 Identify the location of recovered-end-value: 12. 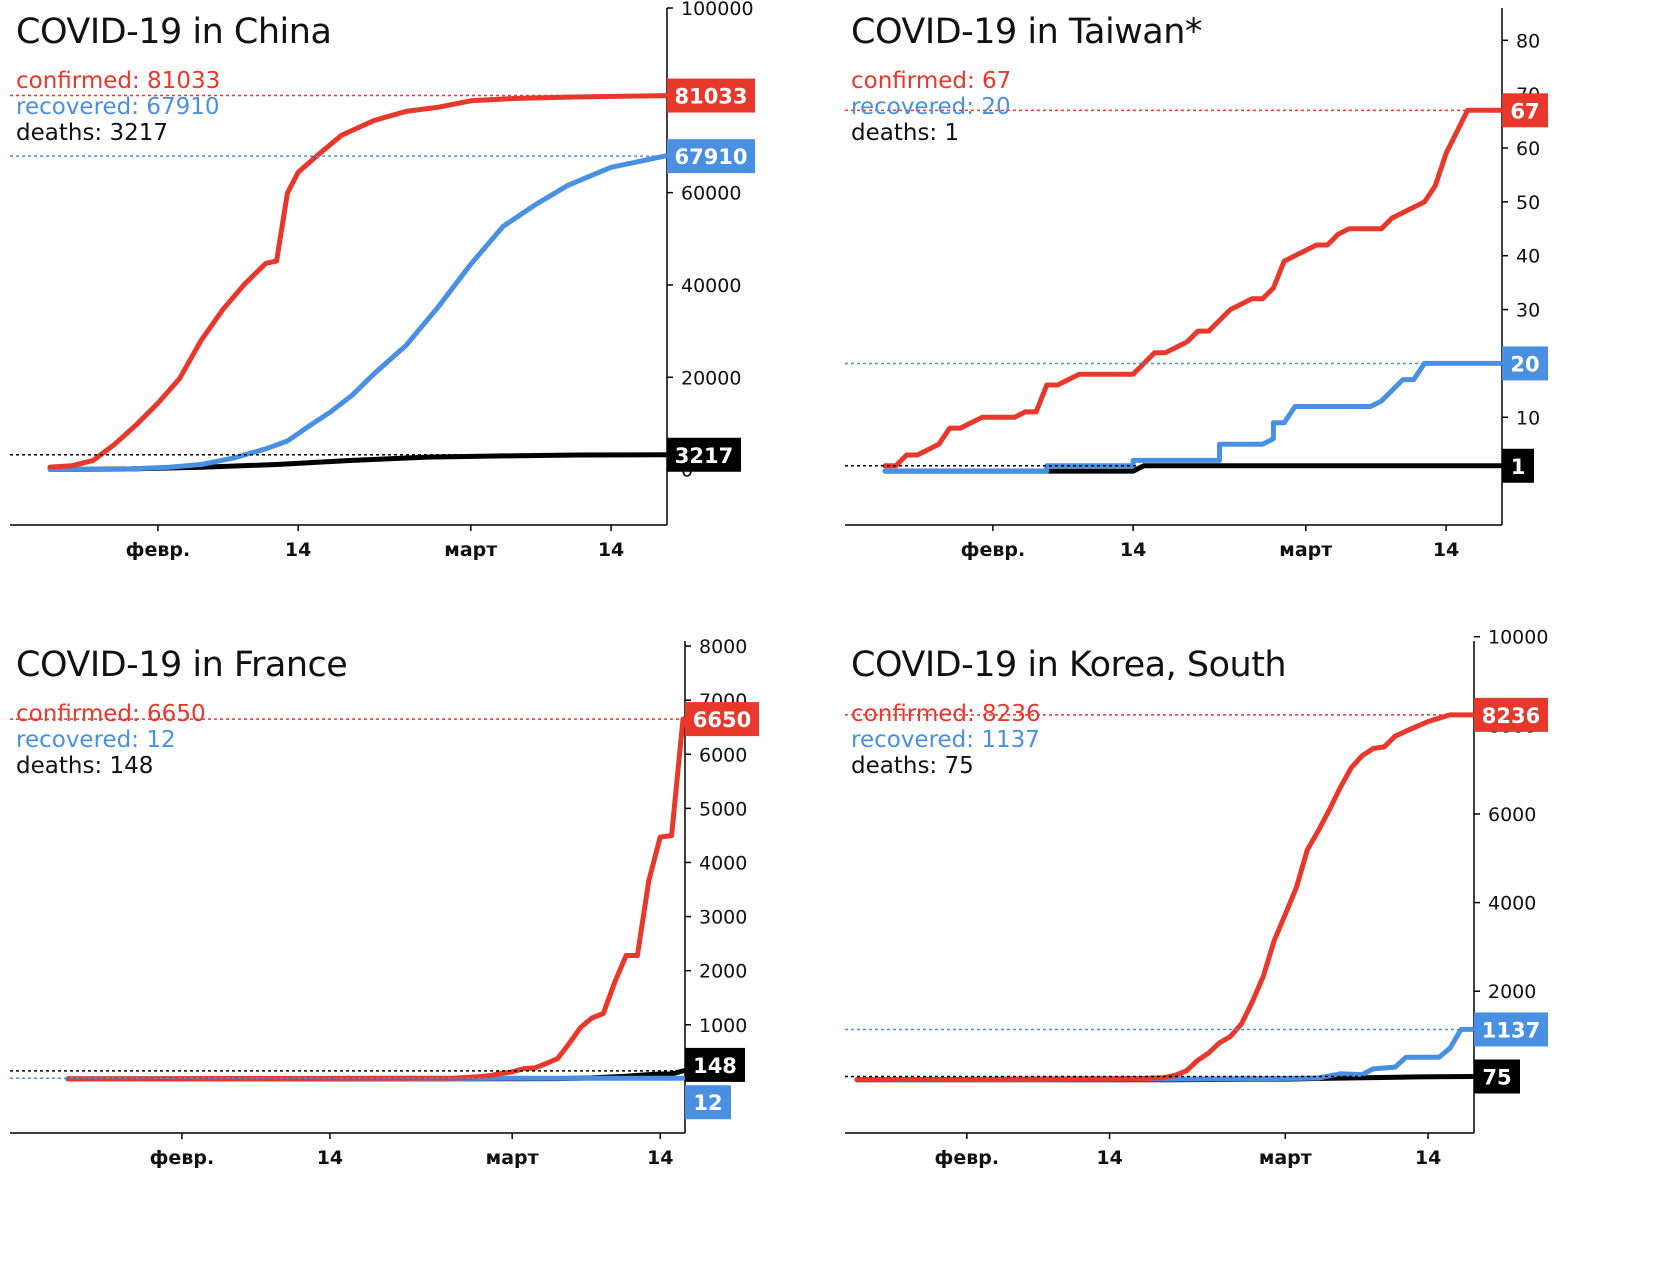
(707, 1103).